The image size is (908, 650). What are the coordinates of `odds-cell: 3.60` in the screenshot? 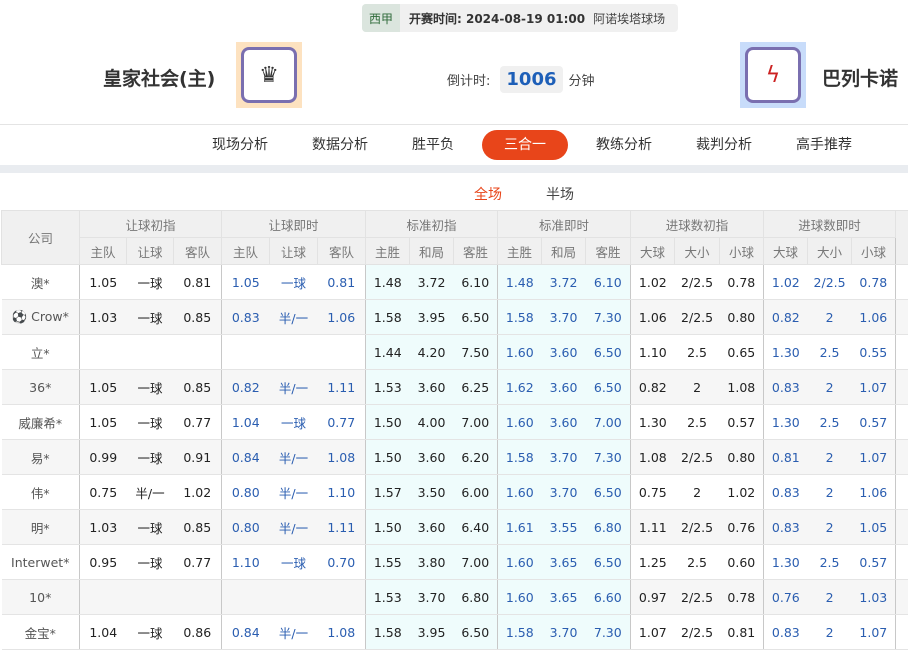 It's located at (563, 387).